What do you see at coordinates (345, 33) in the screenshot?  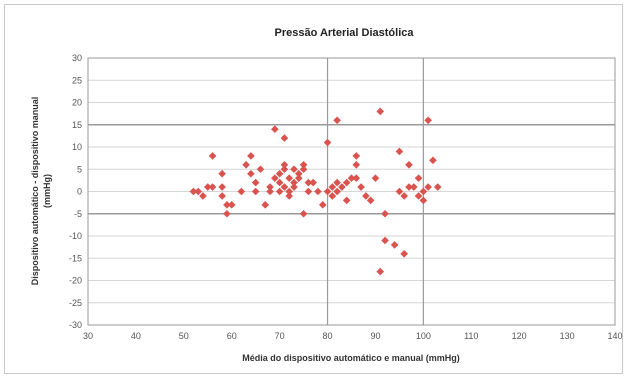 I see `chart-title: Pressão Arterial Diastólica` at bounding box center [345, 33].